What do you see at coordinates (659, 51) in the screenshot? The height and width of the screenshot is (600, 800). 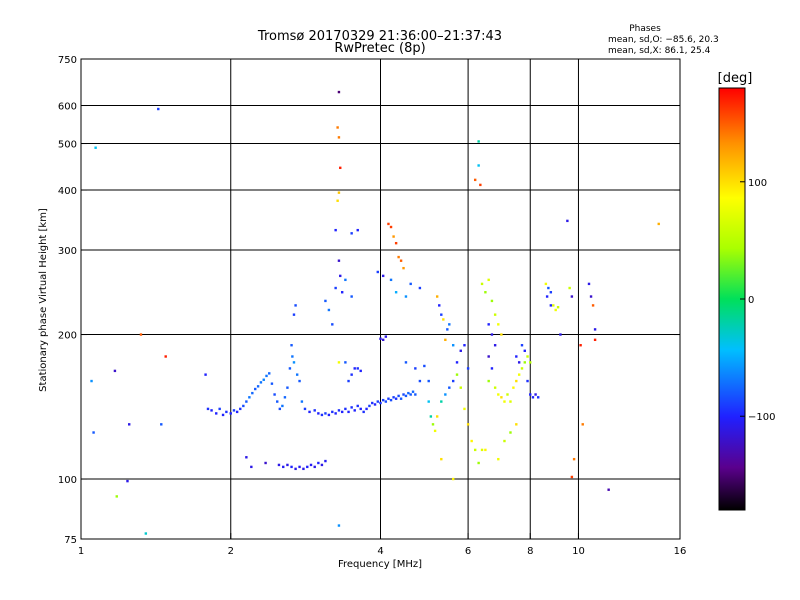 I see `stats-line-x: mean, sd,X: 86.1, 25.4` at bounding box center [659, 51].